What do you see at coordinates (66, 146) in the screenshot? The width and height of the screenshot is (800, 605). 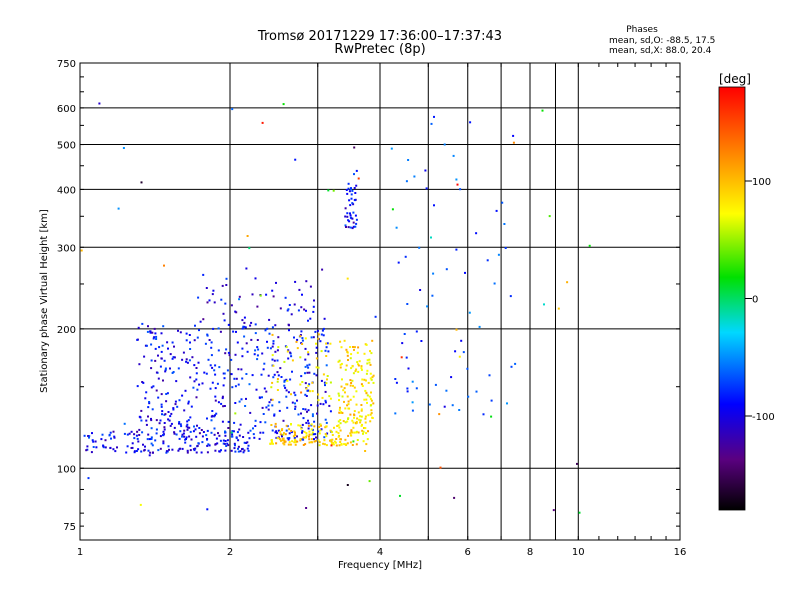 I see `y-tick-label: 500` at bounding box center [66, 146].